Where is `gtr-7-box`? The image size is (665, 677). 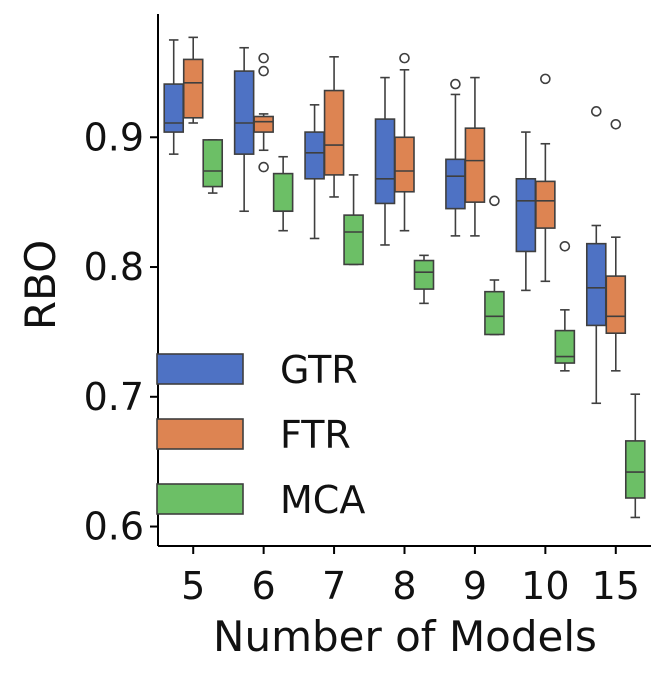
gtr-7-box is located at coordinates (314, 155).